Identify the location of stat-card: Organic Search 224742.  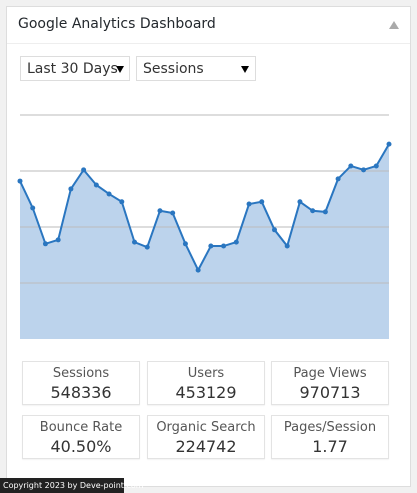
(206, 437).